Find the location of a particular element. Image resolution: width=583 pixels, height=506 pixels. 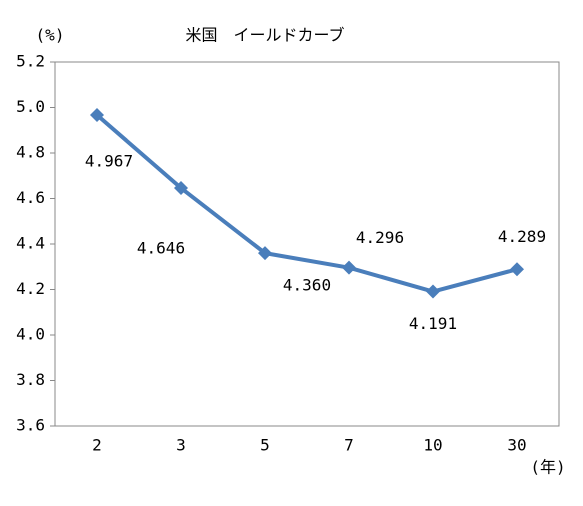

data-label: 4.360 is located at coordinates (307, 285).